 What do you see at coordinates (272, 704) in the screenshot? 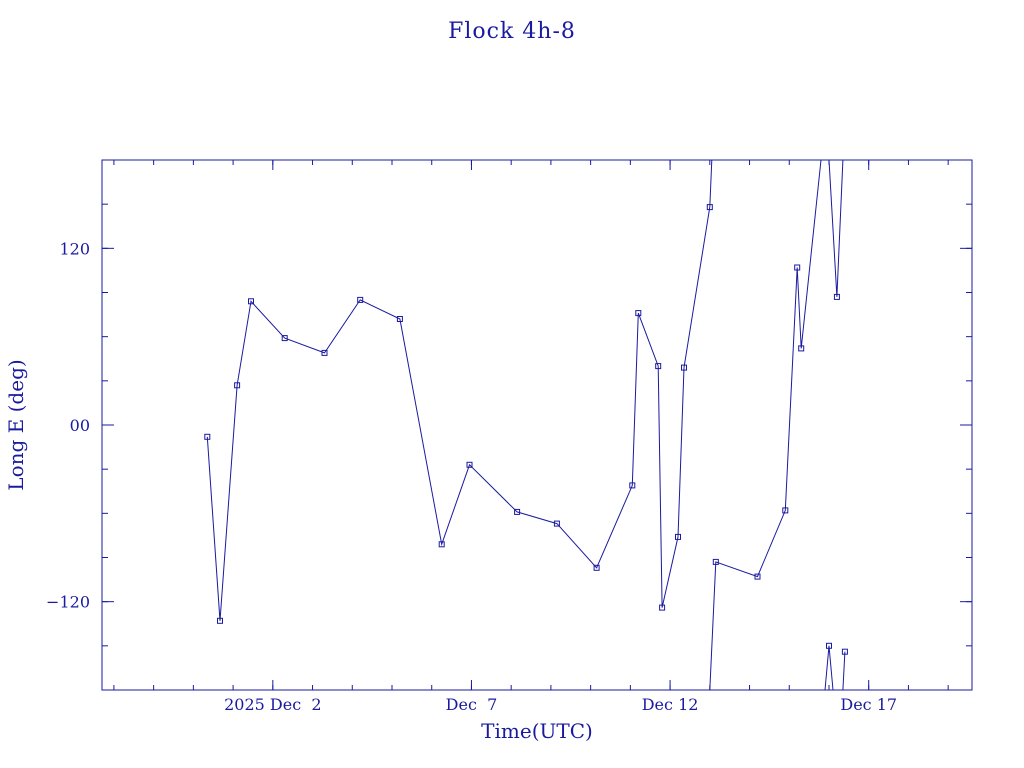
I see `x-tick-label: 2025 Dec 2` at bounding box center [272, 704].